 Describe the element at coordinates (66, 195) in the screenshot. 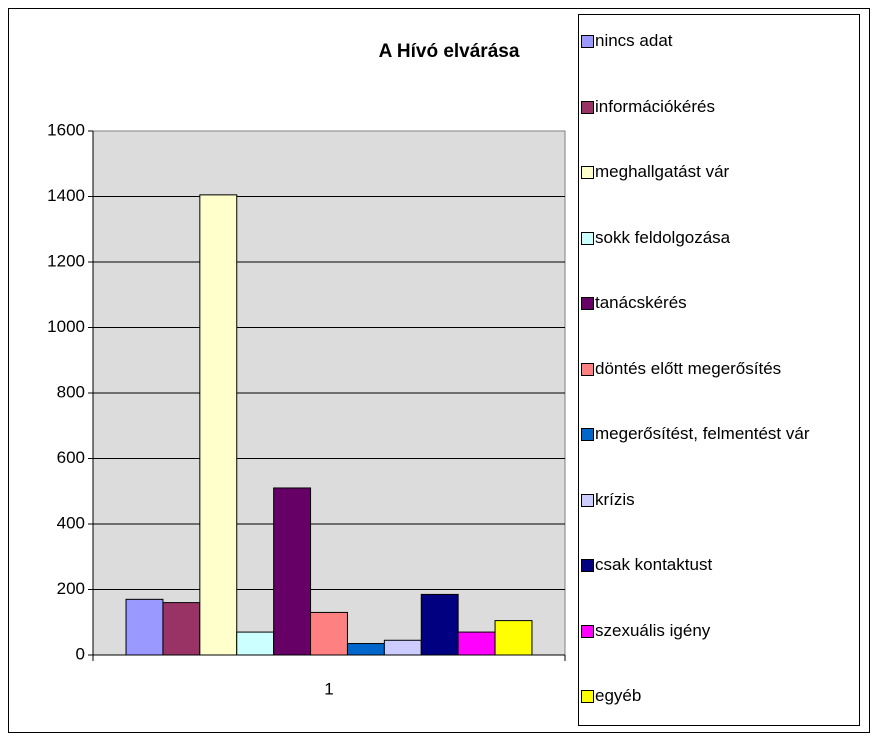

I see `y-tick-label: 1400` at that location.